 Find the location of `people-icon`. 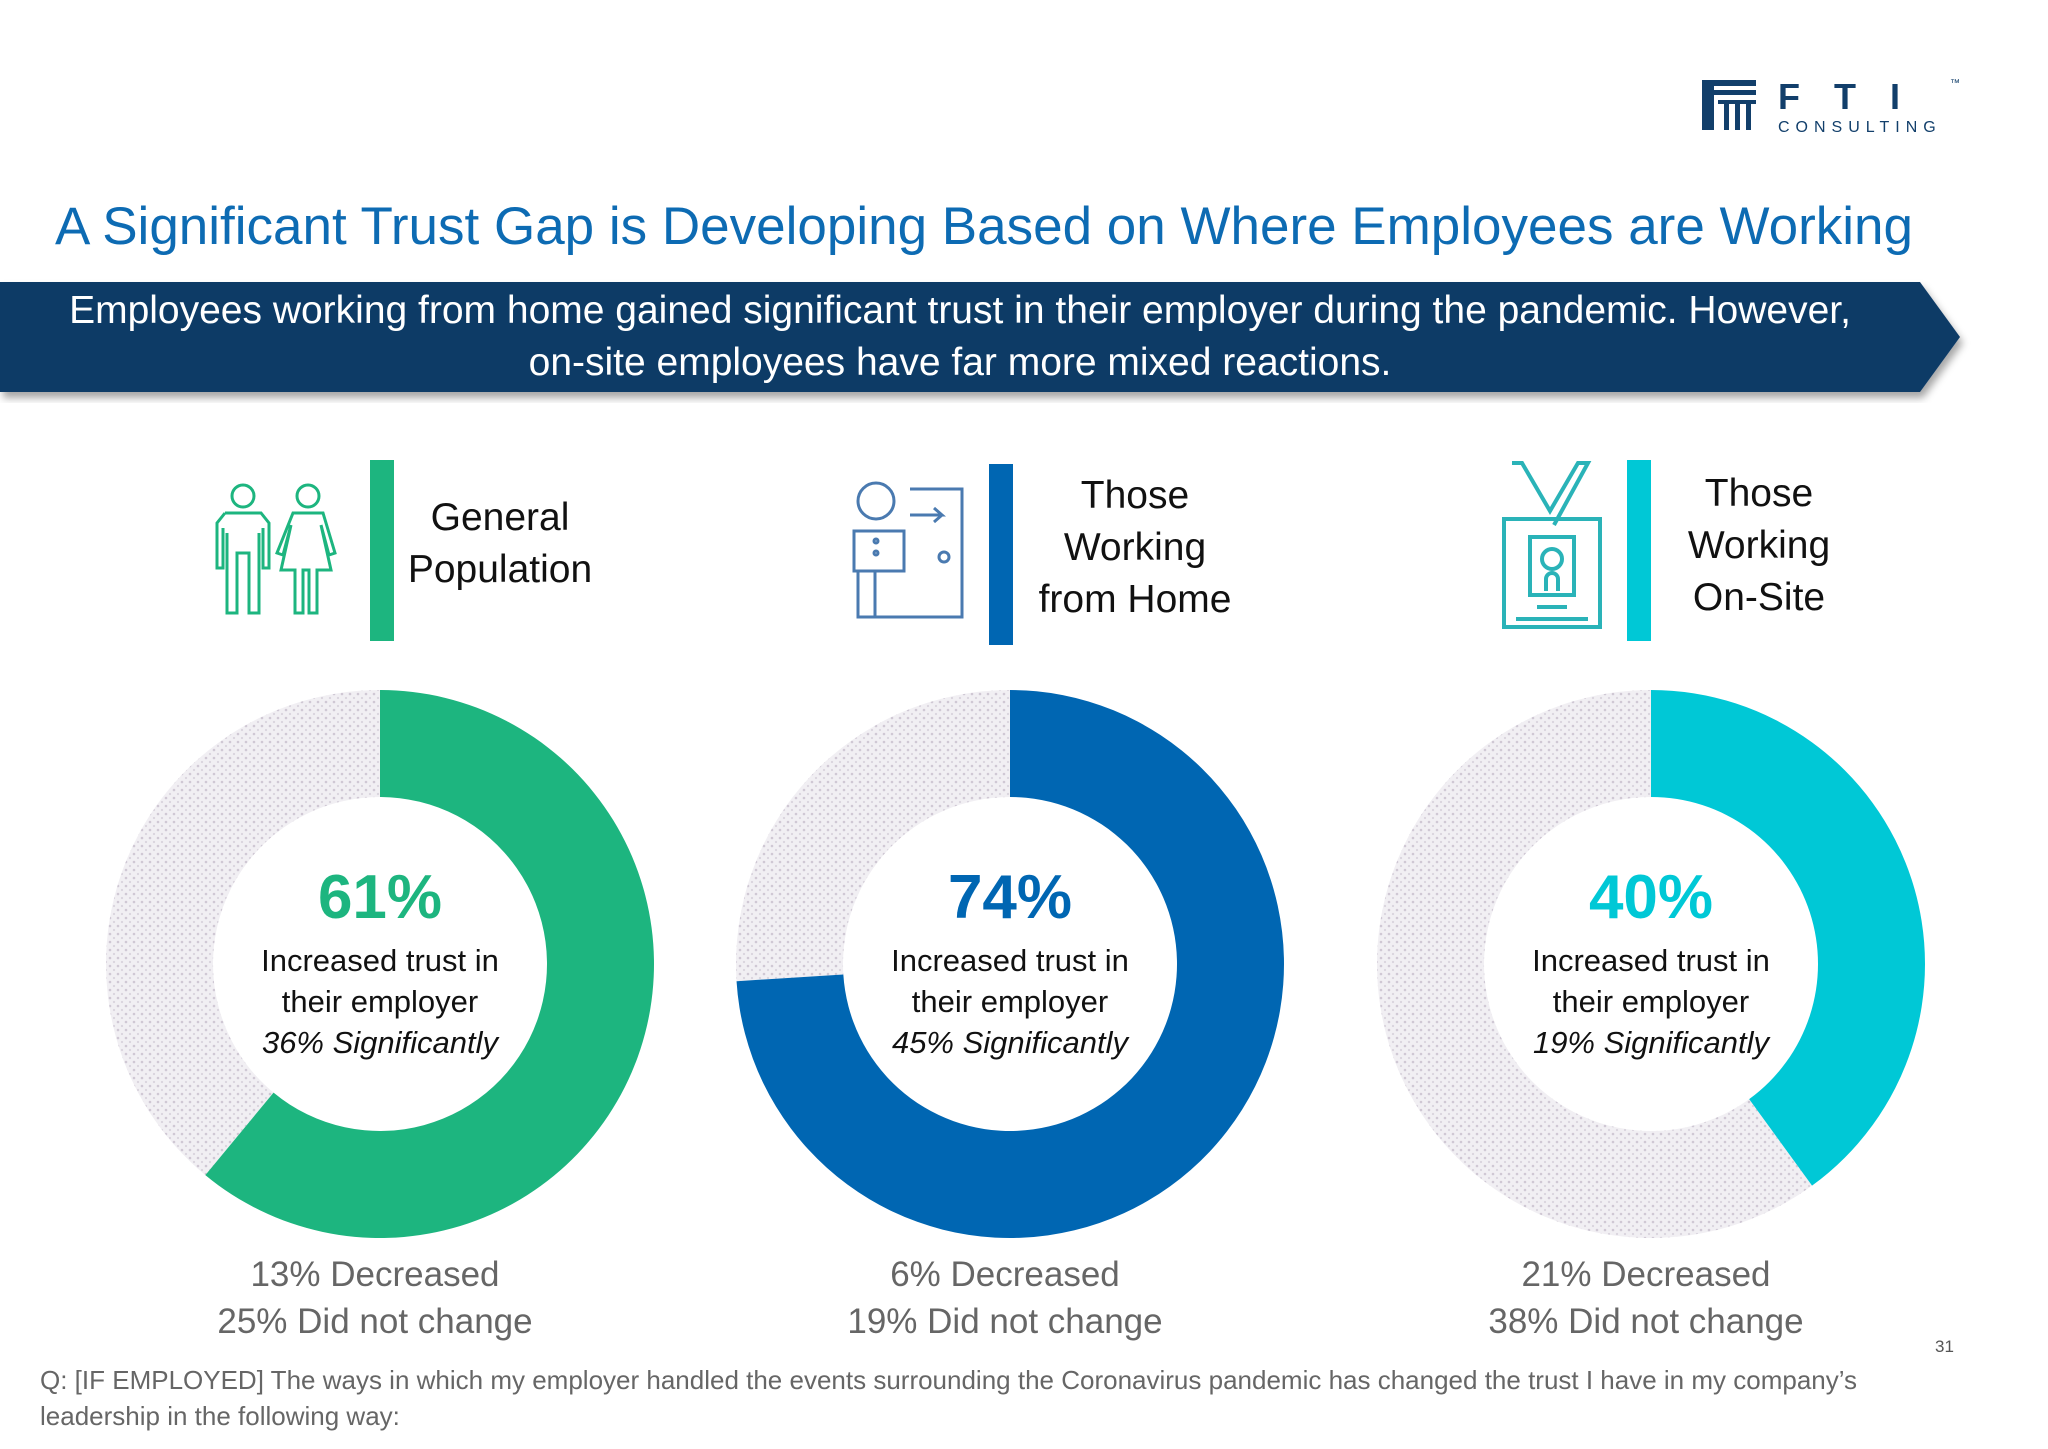

people-icon is located at coordinates (276, 549).